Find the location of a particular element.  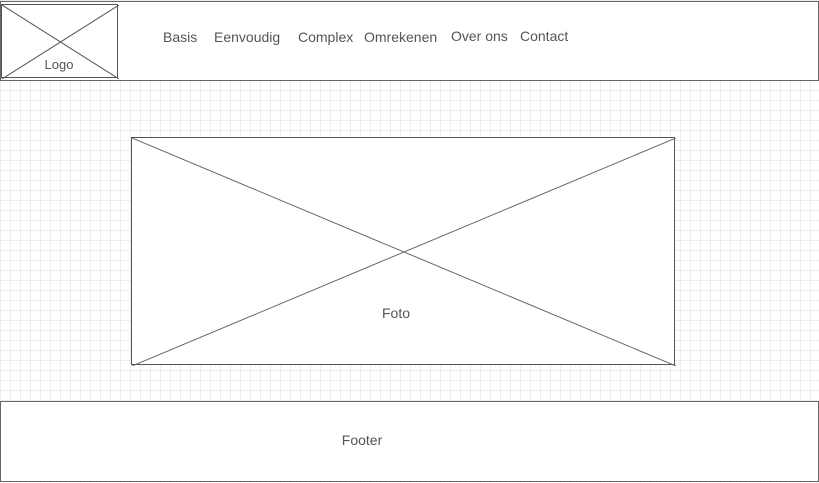

nav-item-complex: Complex is located at coordinates (326, 37).